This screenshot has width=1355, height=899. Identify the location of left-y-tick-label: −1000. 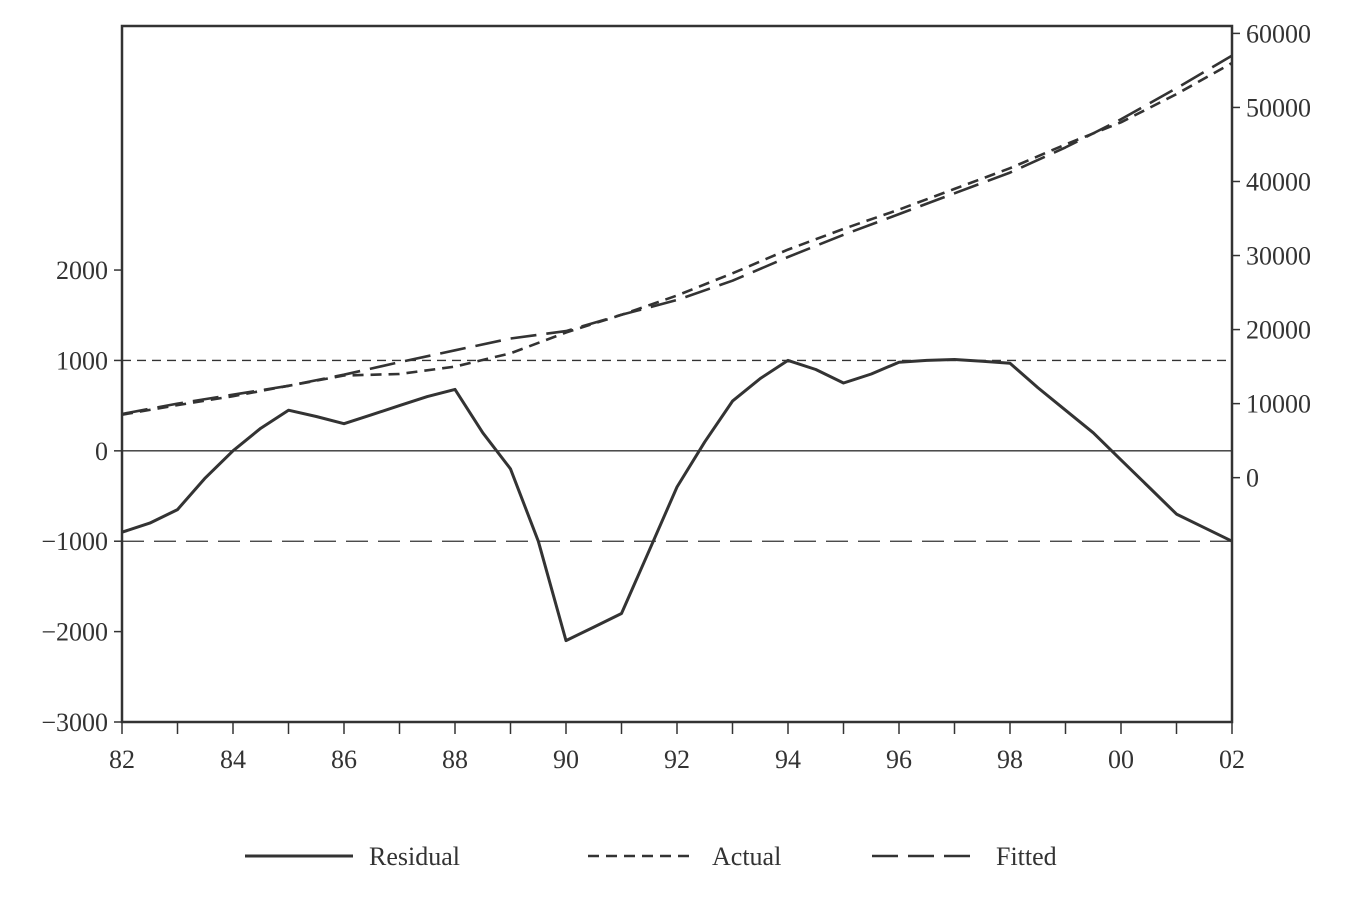
(74, 541).